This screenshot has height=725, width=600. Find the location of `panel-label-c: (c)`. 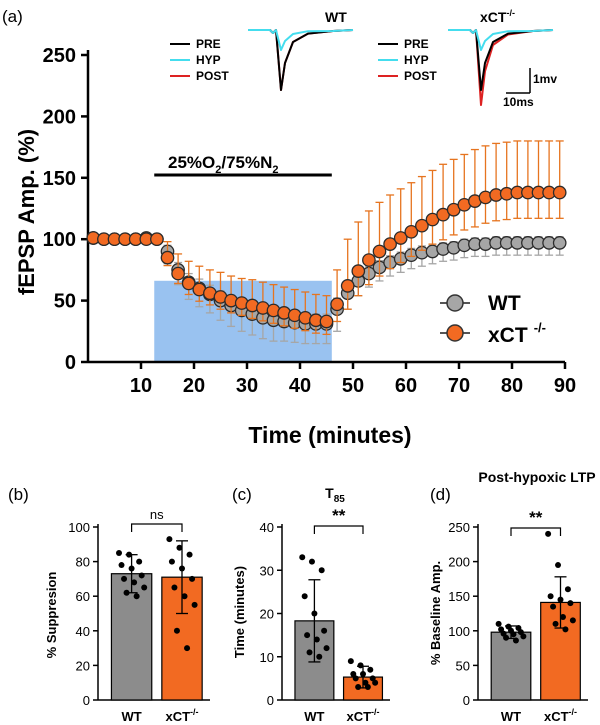

panel-label-c: (c) is located at coordinates (242, 494).